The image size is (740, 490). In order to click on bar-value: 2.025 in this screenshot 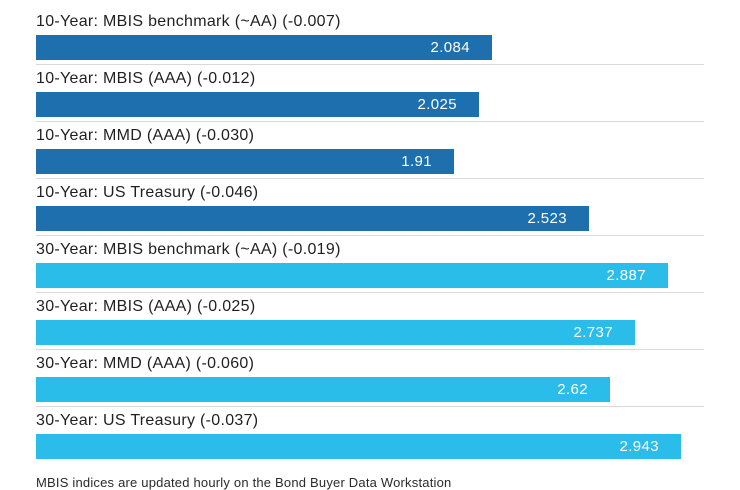, I will do `click(437, 104)`.